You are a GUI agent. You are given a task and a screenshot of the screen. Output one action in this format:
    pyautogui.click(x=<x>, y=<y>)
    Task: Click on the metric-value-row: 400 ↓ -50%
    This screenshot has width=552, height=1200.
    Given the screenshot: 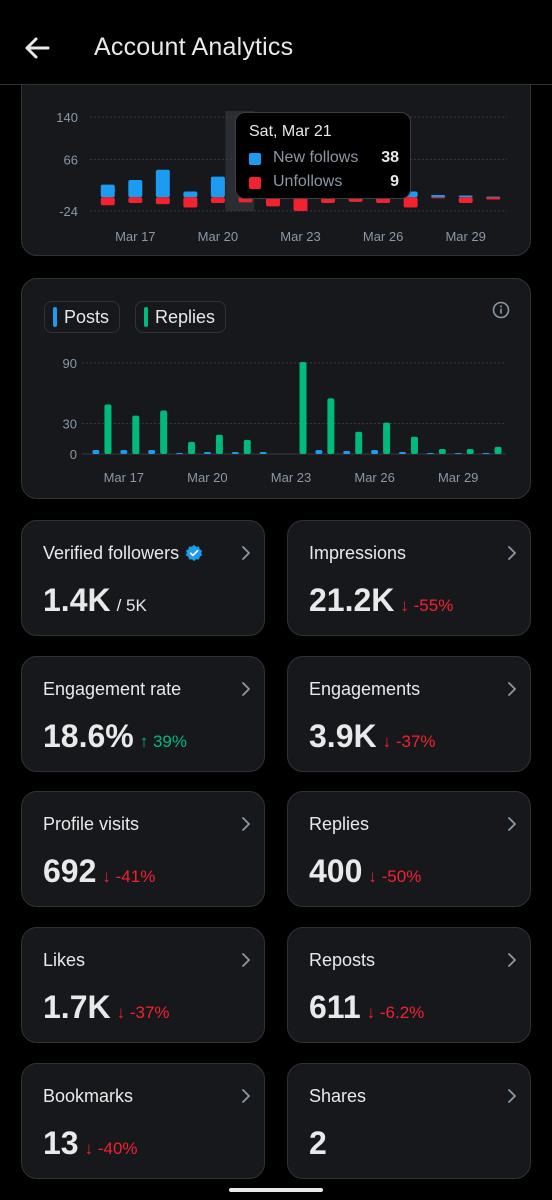 What is the action you would take?
    pyautogui.click(x=365, y=871)
    